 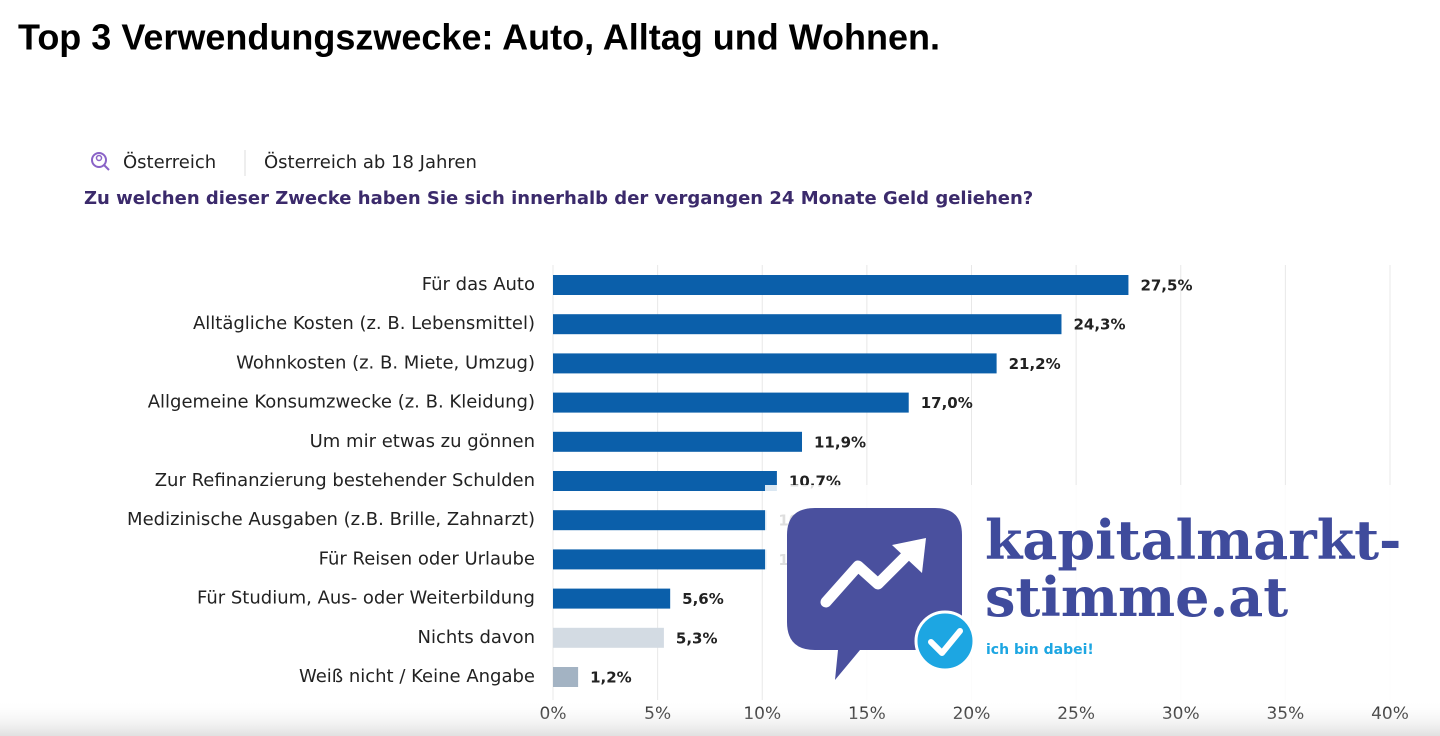 I want to click on value-label: 1,2%, so click(x=611, y=678).